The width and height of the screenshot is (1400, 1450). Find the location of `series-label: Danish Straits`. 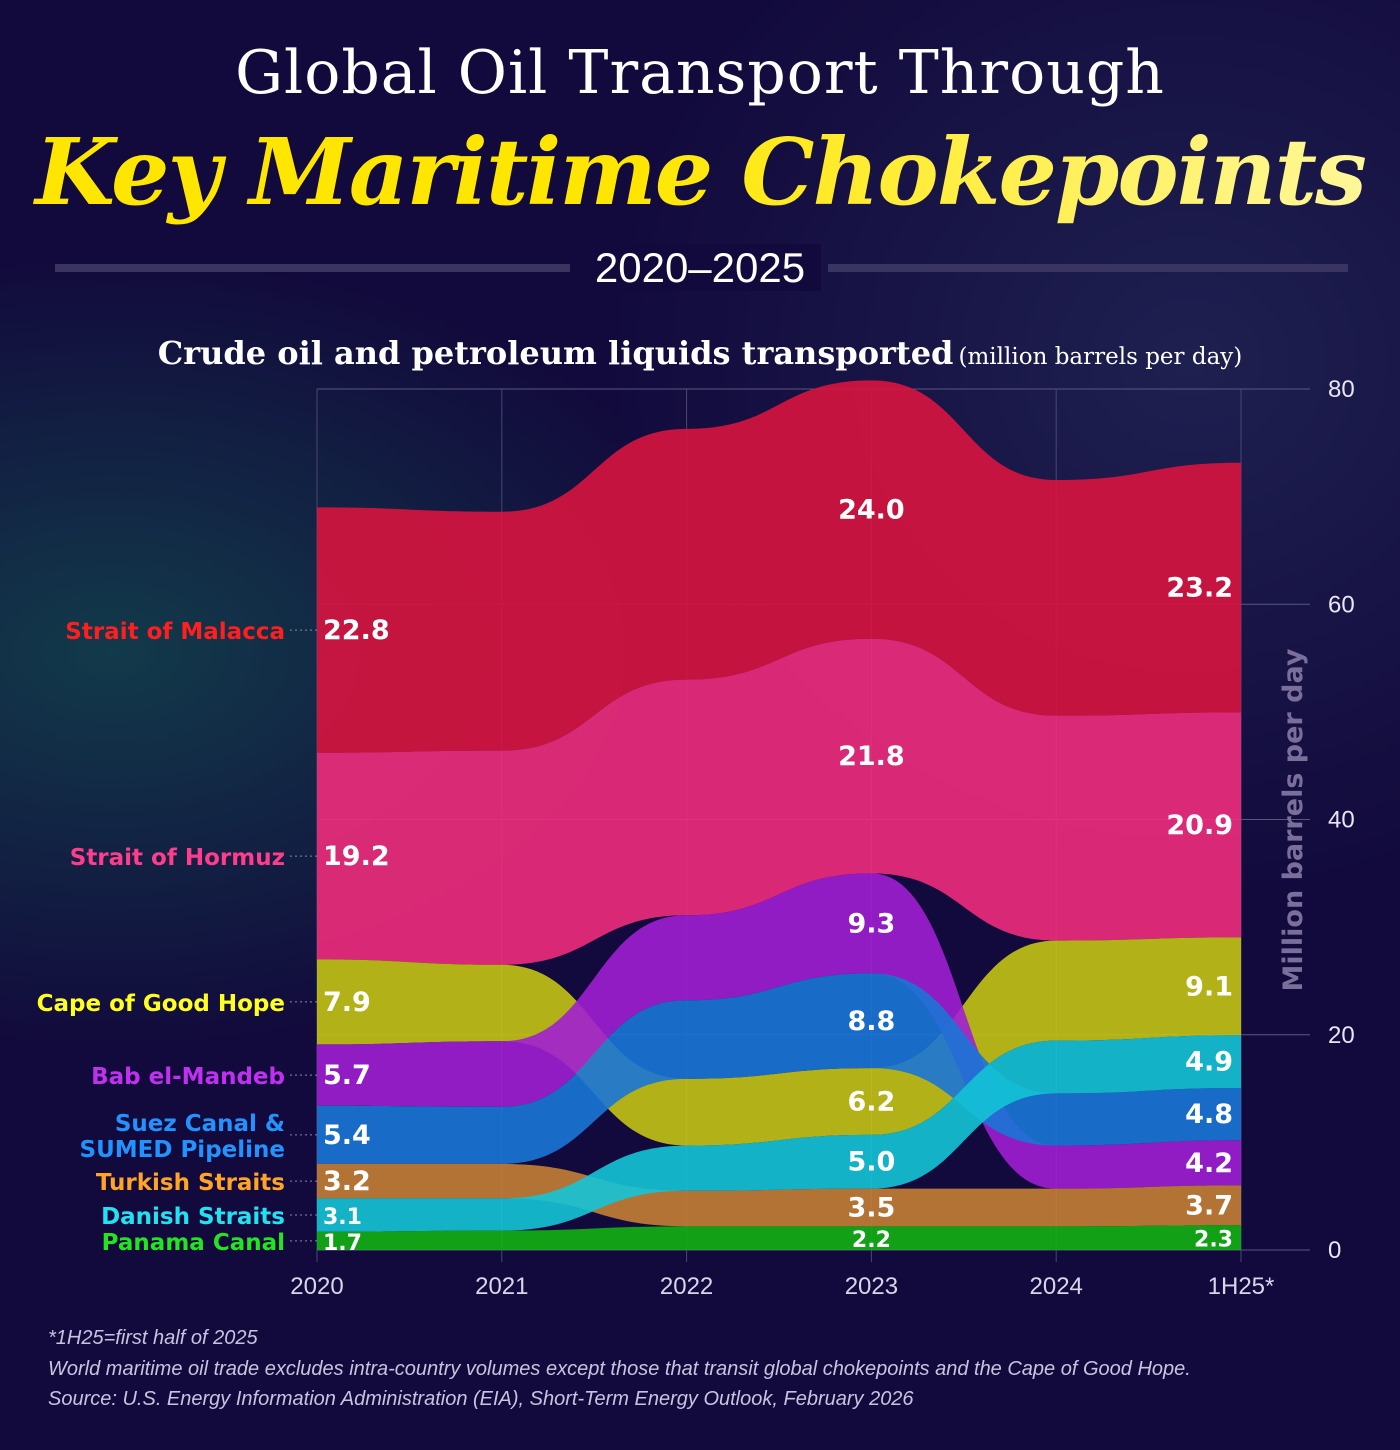

series-label: Danish Straits is located at coordinates (193, 1217).